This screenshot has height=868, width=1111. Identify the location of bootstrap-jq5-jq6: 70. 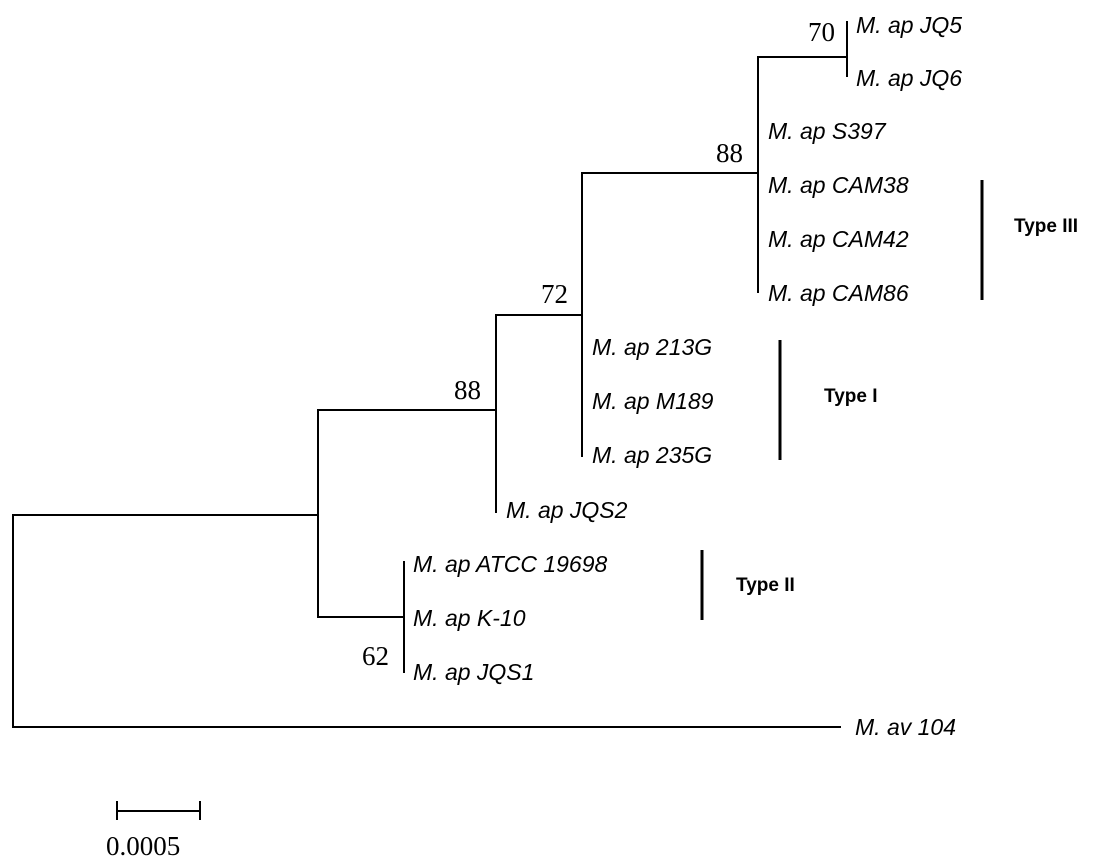
(821, 32).